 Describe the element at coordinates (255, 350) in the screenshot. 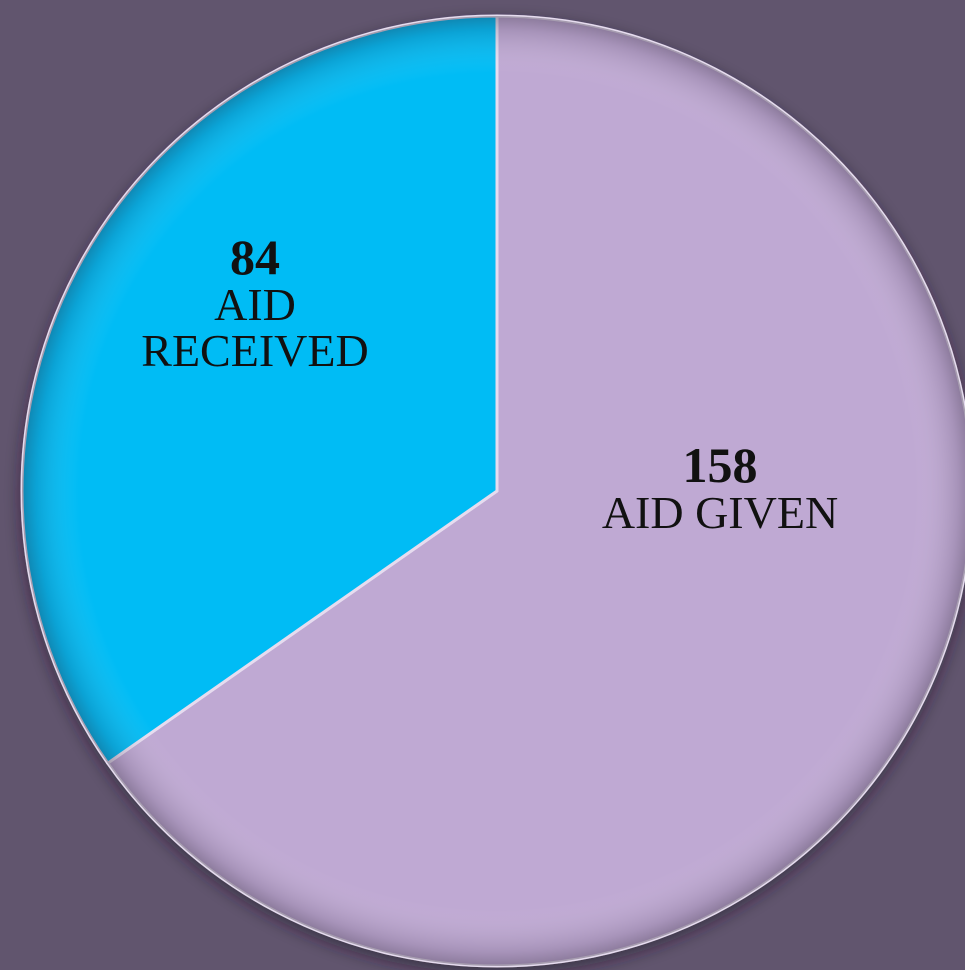

I see `received-text-label-line2: RECEIVED` at that location.